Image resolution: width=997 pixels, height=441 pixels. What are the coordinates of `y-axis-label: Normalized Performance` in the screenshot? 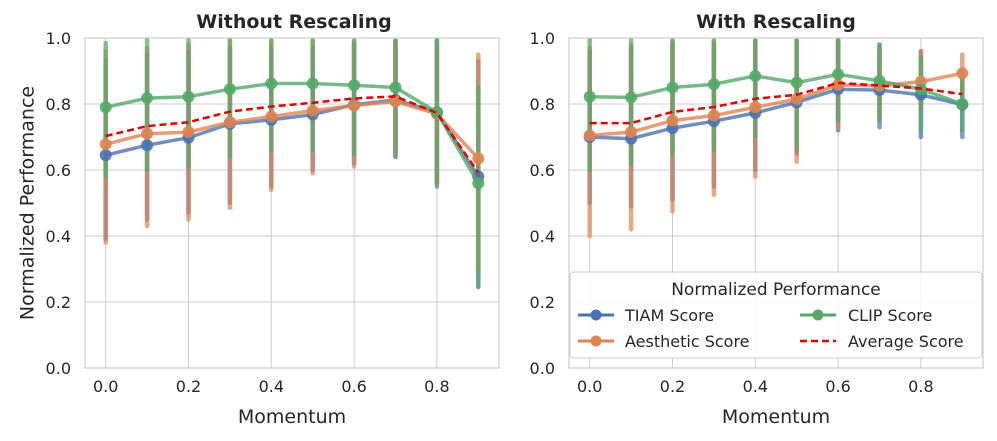 It's located at (28, 203).